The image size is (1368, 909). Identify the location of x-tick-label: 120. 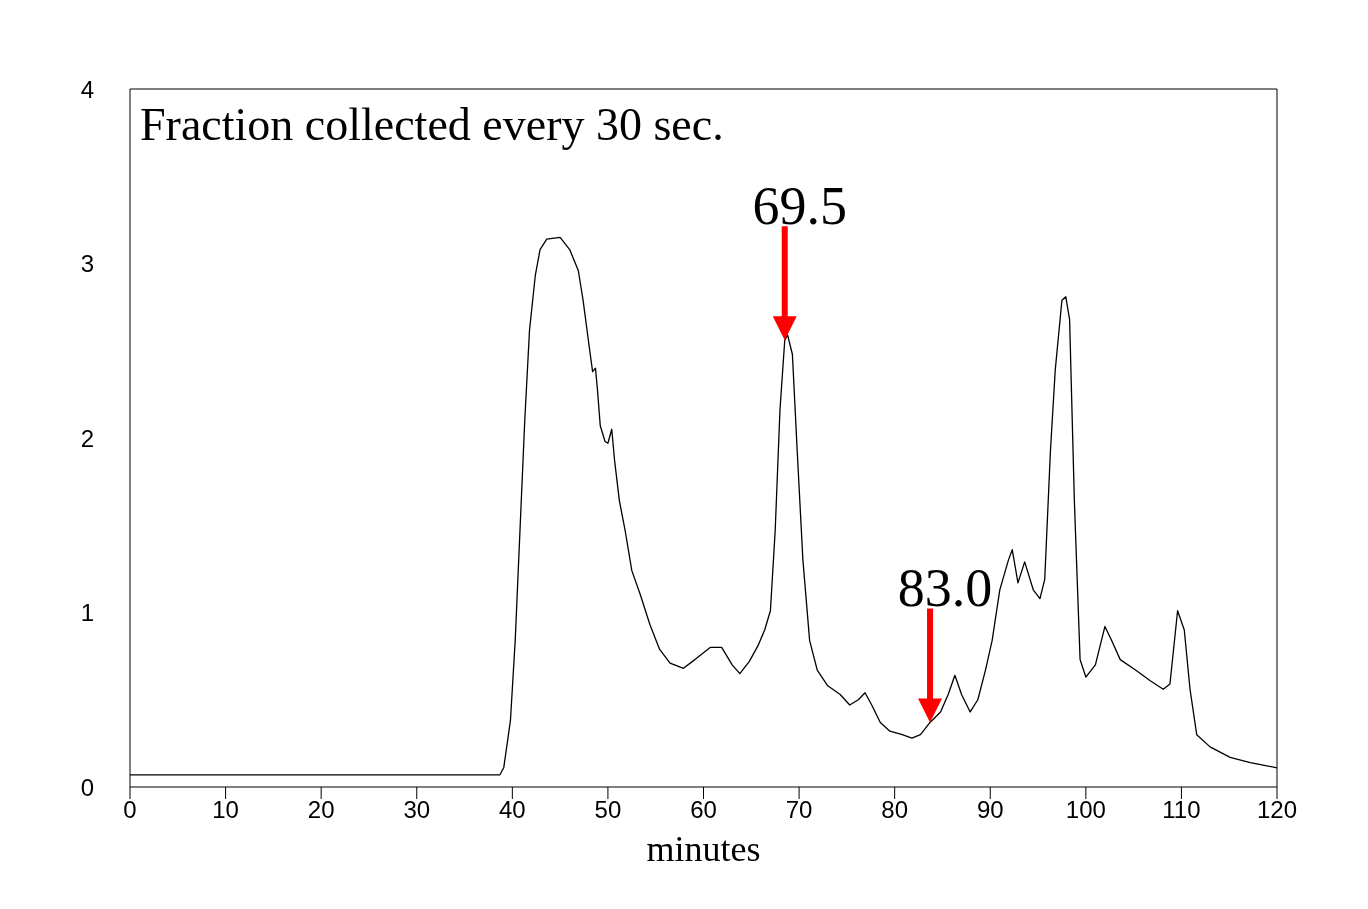
(1277, 810).